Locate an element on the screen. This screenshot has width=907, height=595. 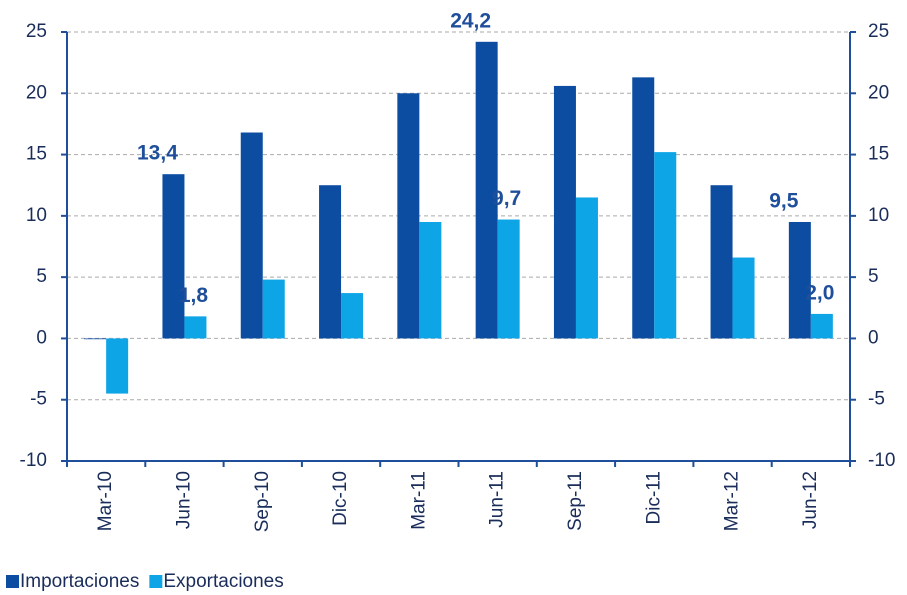
x-tick-label: Mar-12 is located at coordinates (732, 501).